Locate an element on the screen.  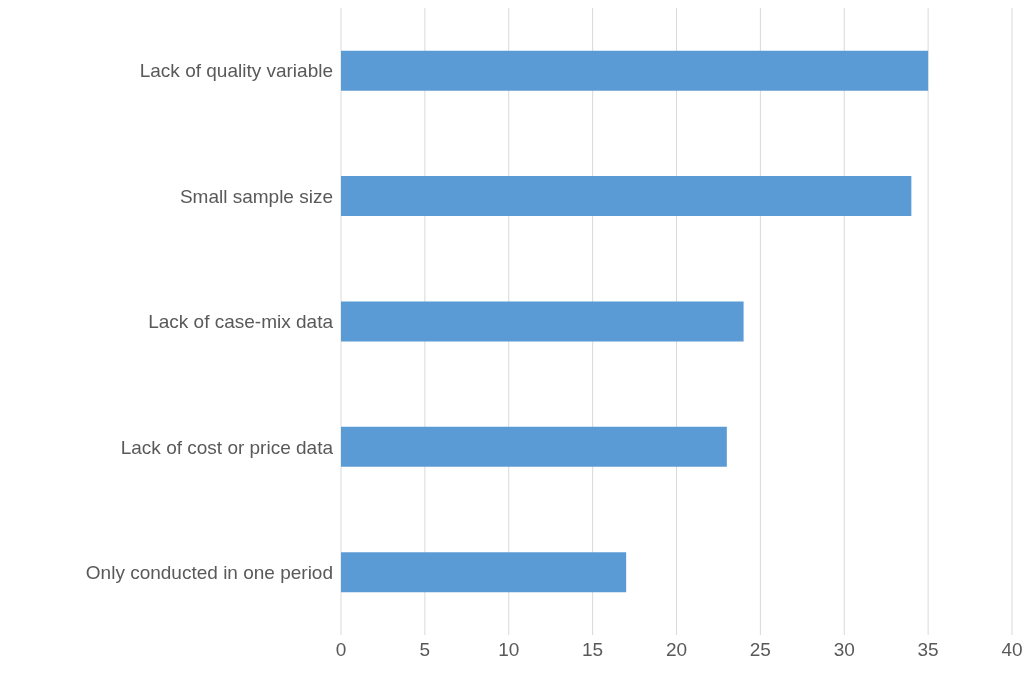
y-tick-label: Lack of case-mix data is located at coordinates (241, 322).